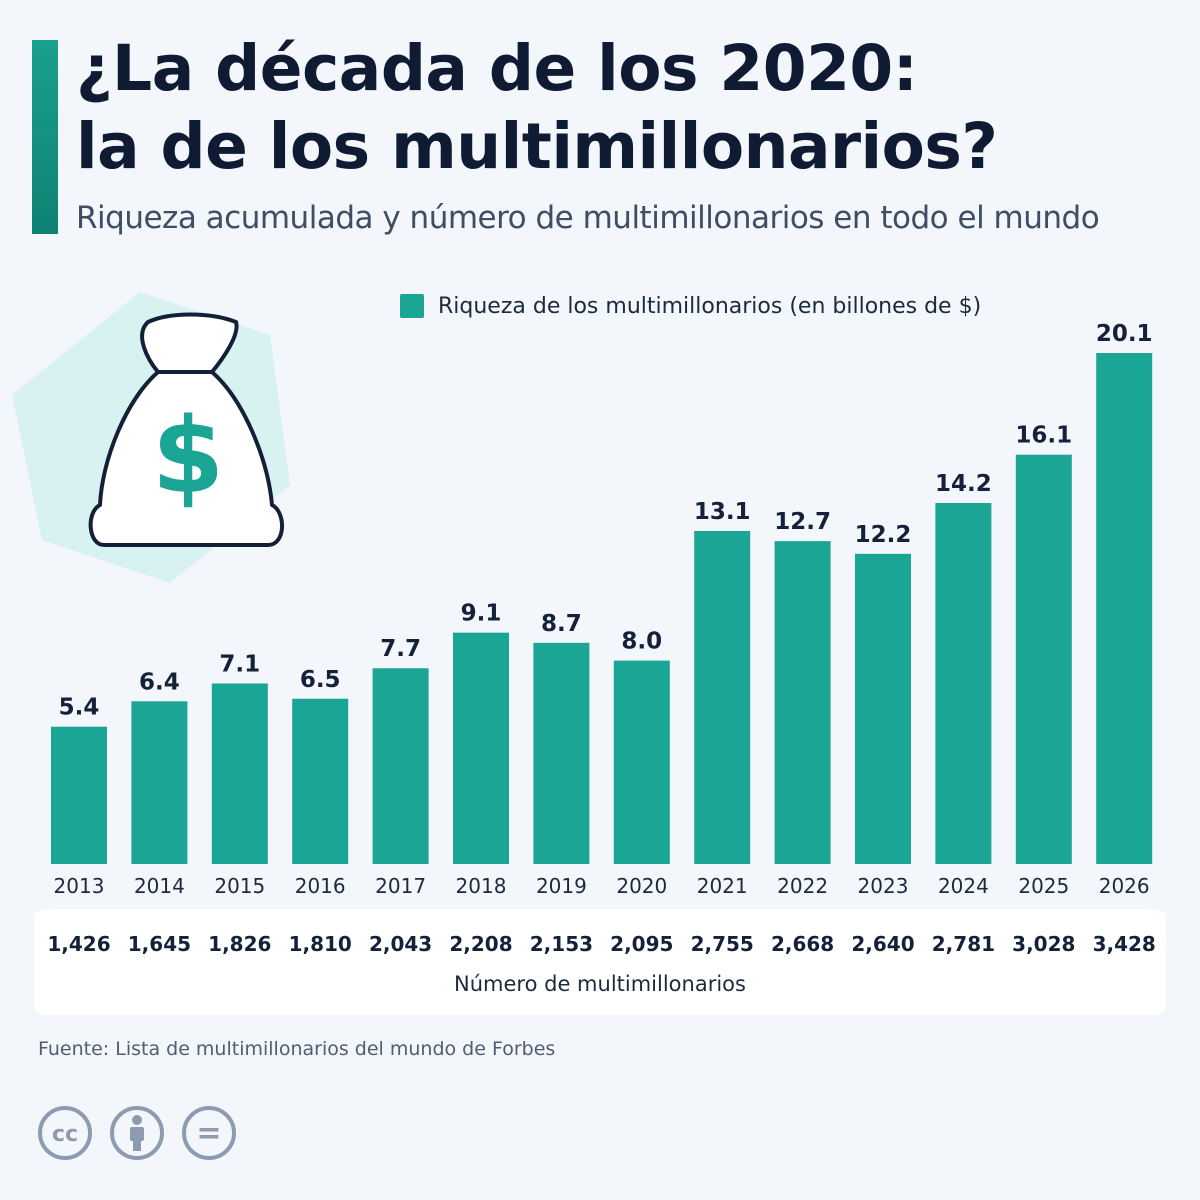  I want to click on x-tick-label: 2016, so click(320, 886).